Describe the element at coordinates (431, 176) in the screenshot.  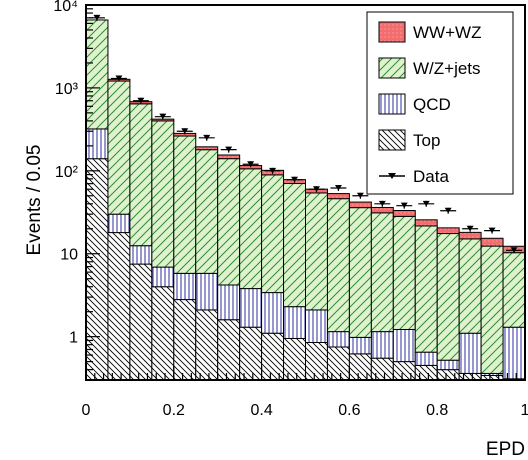
I see `legend-label: Data` at that location.